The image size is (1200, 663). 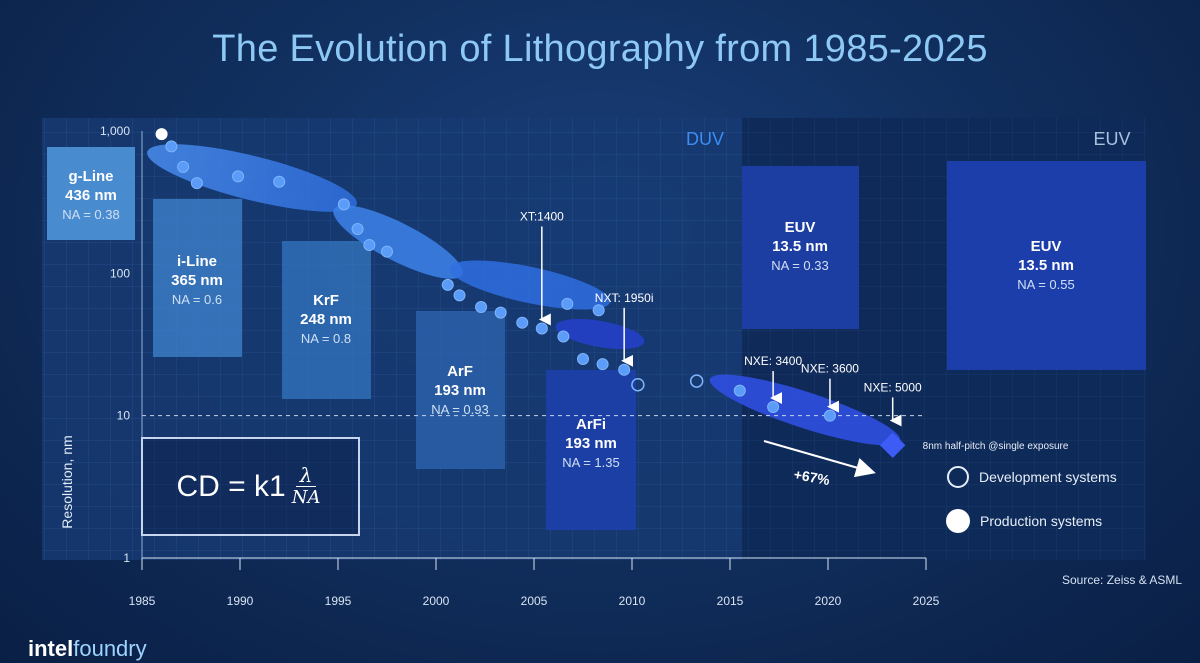 I want to click on y-tick-label: 1,000, so click(x=115, y=131).